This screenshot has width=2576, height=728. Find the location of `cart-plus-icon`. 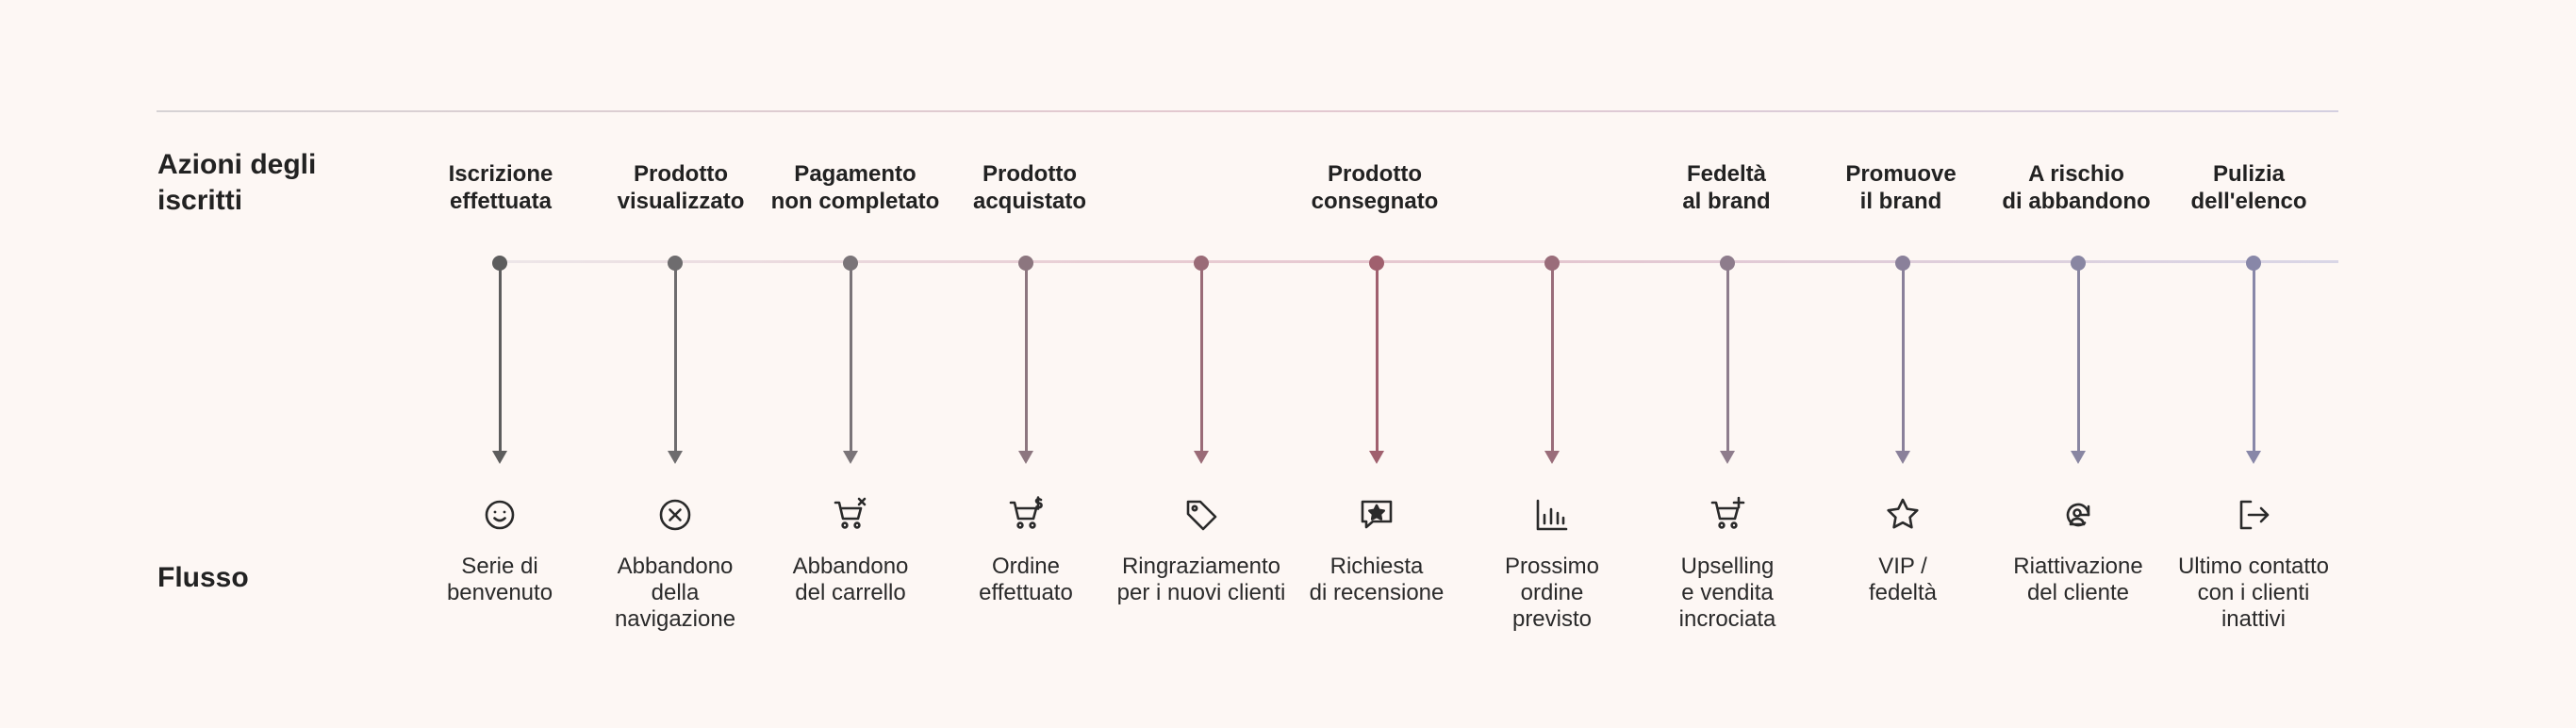

cart-plus-icon is located at coordinates (1727, 515).